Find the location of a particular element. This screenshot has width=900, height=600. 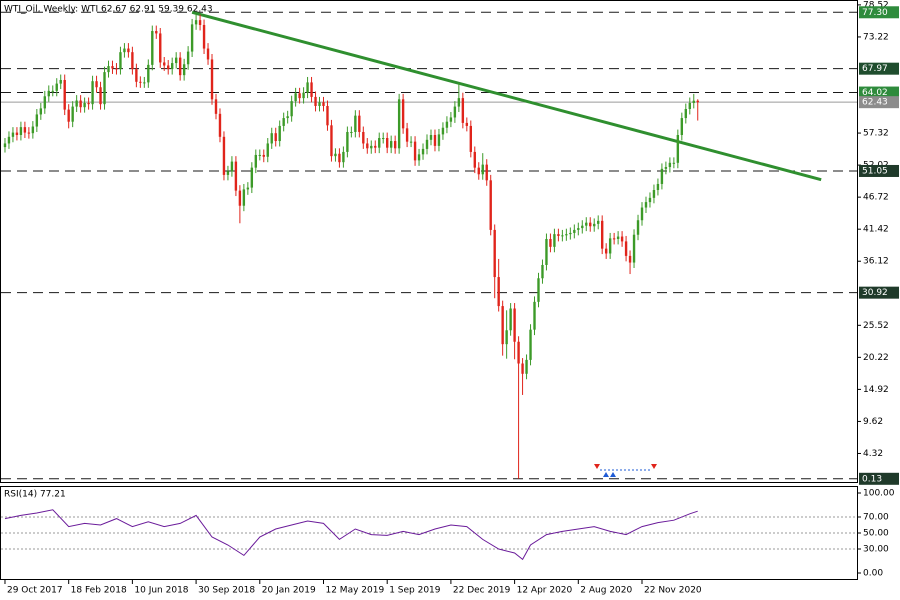

level-label: 0.13 is located at coordinates (872, 479).